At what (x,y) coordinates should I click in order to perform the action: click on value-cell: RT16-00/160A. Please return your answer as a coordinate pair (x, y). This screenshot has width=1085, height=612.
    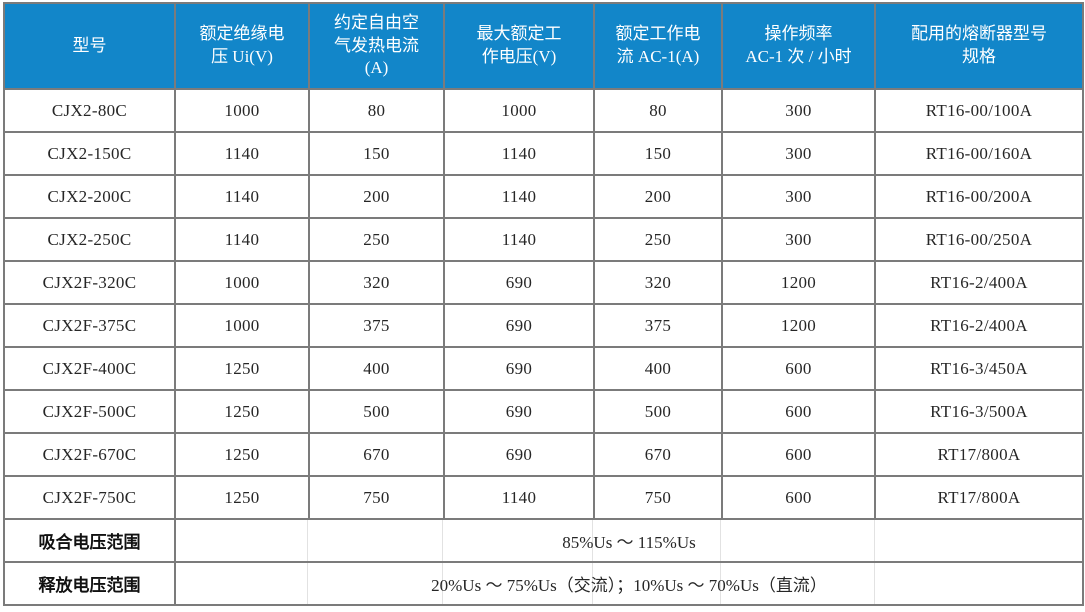
    Looking at the image, I should click on (979, 153).